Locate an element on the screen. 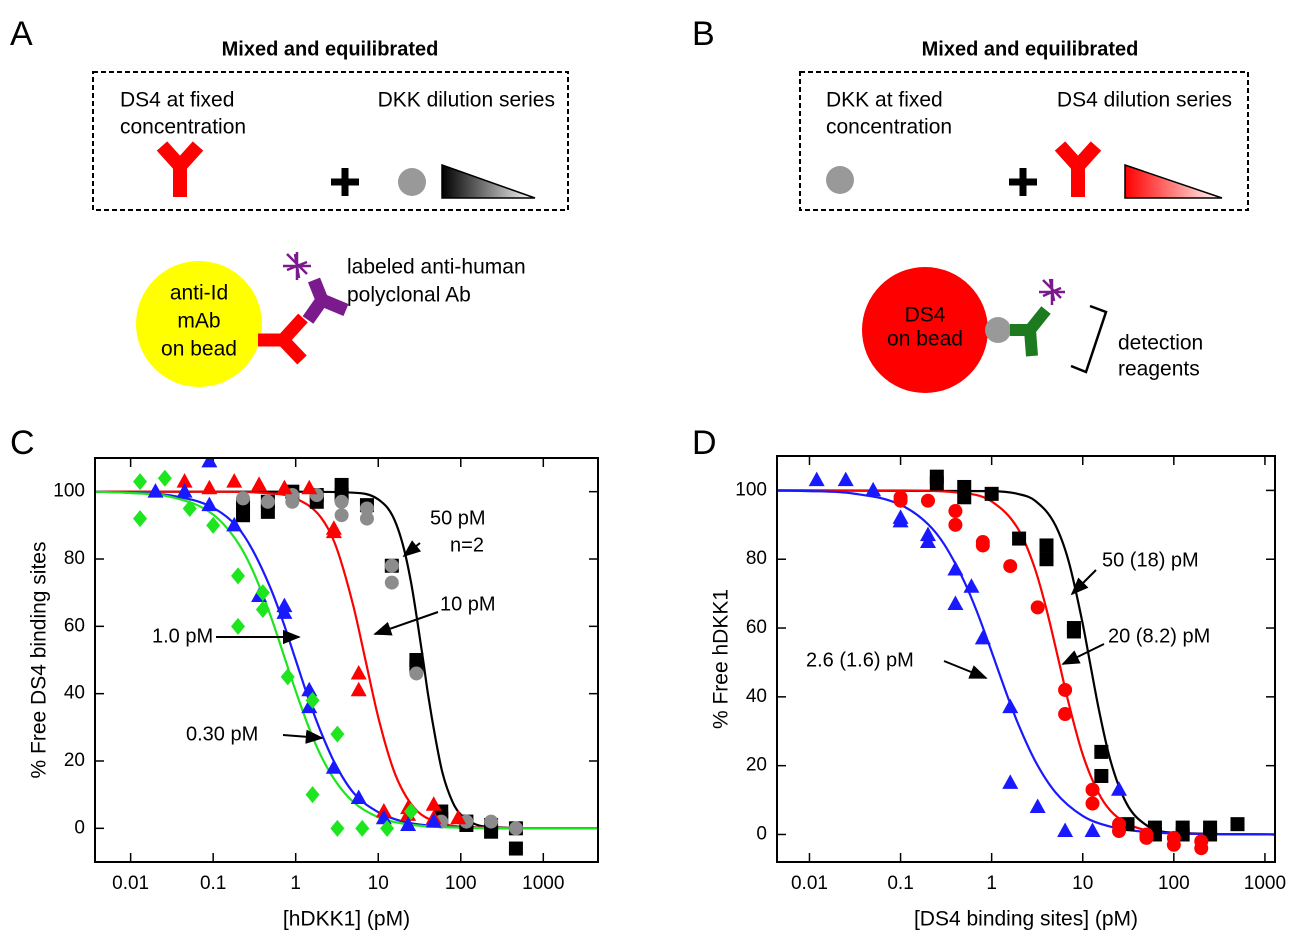 This screenshot has width=1308, height=940. panel-label: D is located at coordinates (704, 443).